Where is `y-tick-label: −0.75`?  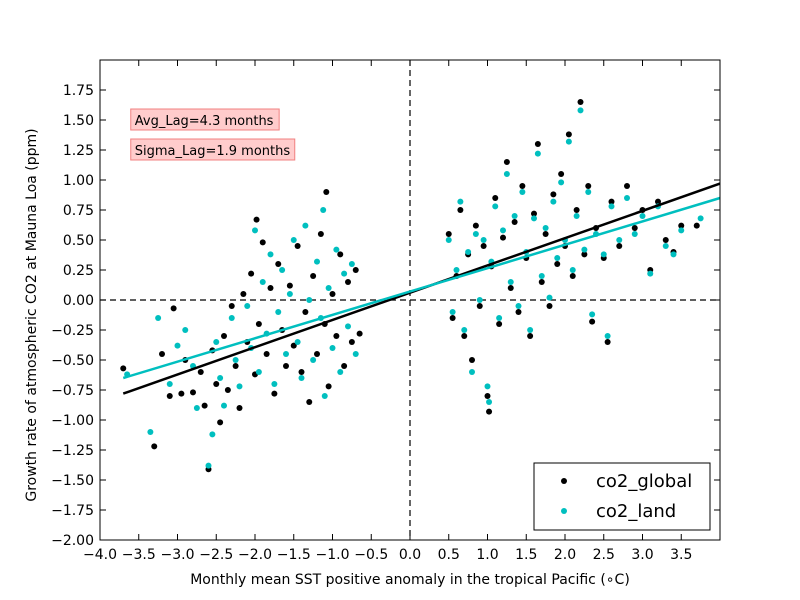 y-tick-label: −0.75 is located at coordinates (72, 391).